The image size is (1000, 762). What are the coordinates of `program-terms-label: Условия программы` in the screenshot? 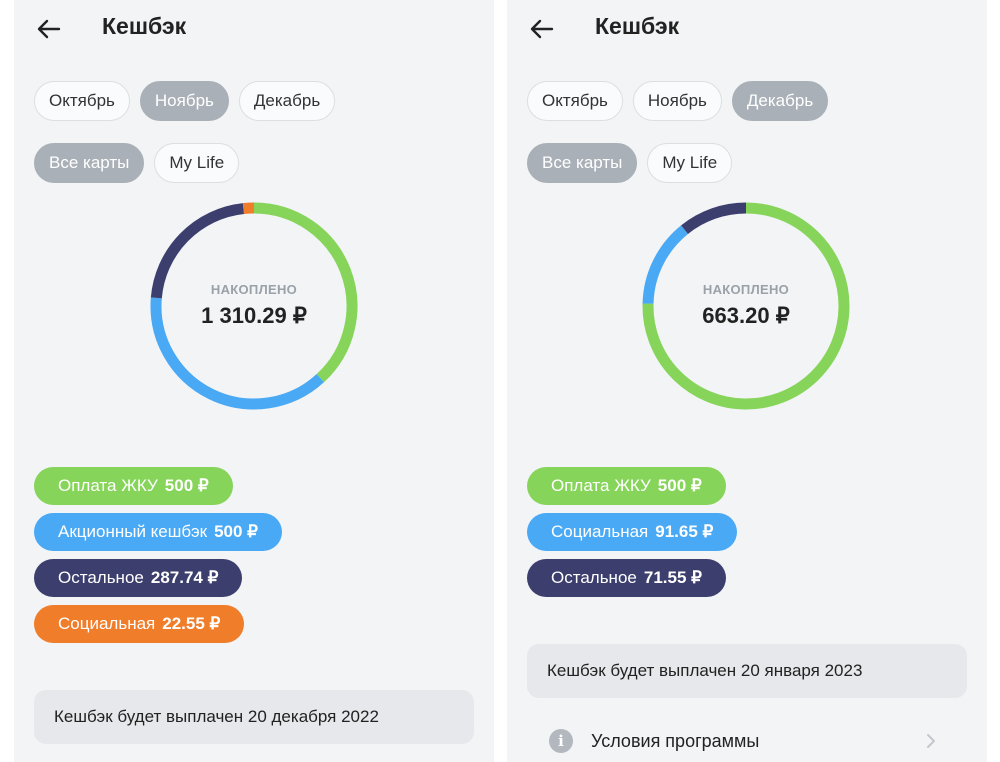 It's located at (675, 740).